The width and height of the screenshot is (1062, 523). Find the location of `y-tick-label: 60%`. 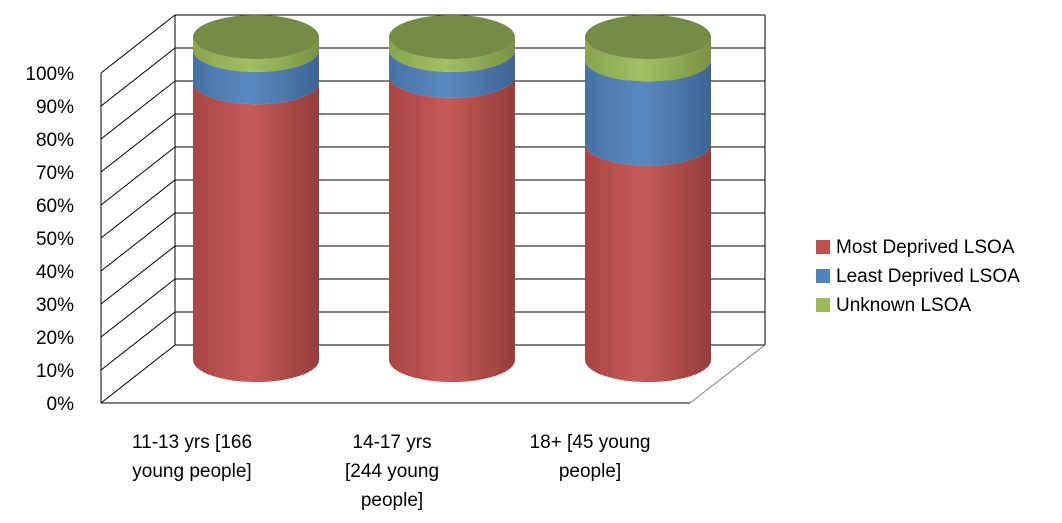

y-tick-label: 60% is located at coordinates (55, 206).